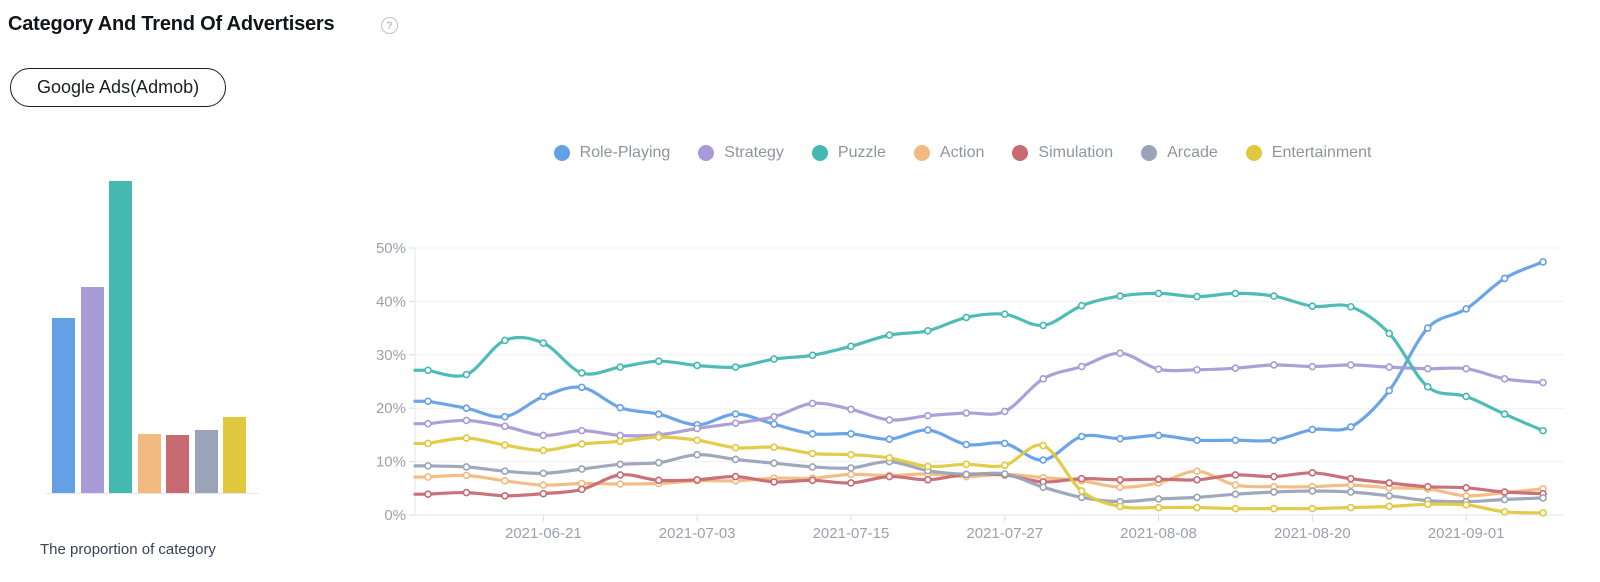 This screenshot has width=1600, height=582. Describe the element at coordinates (149, 463) in the screenshot. I see `bar-action` at that location.